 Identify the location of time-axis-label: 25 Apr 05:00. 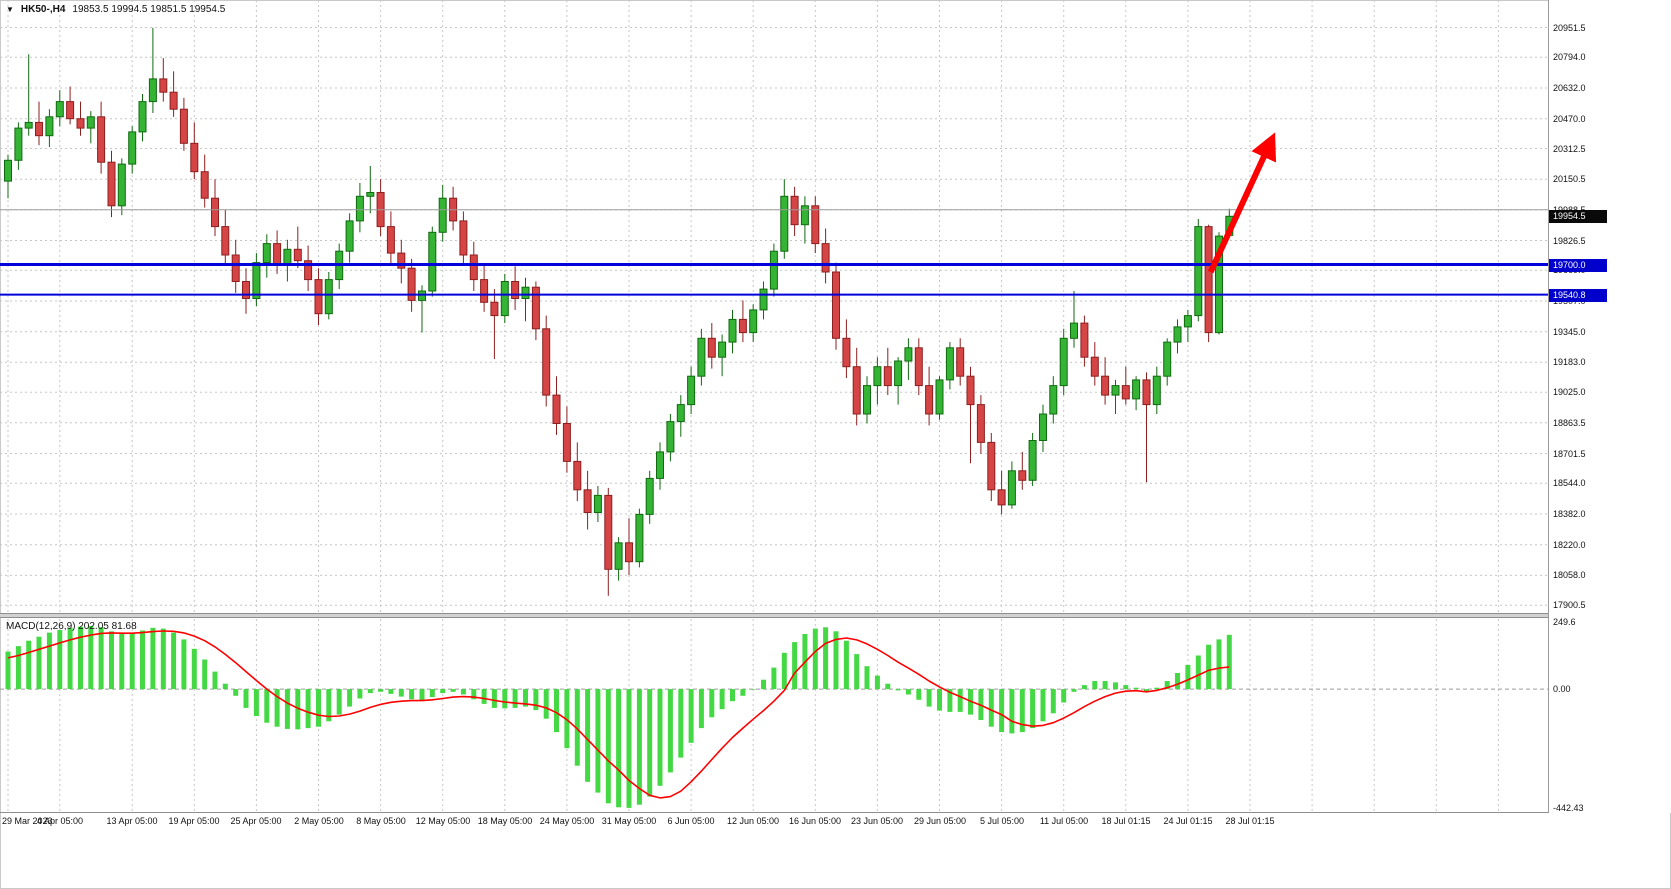
(256, 821).